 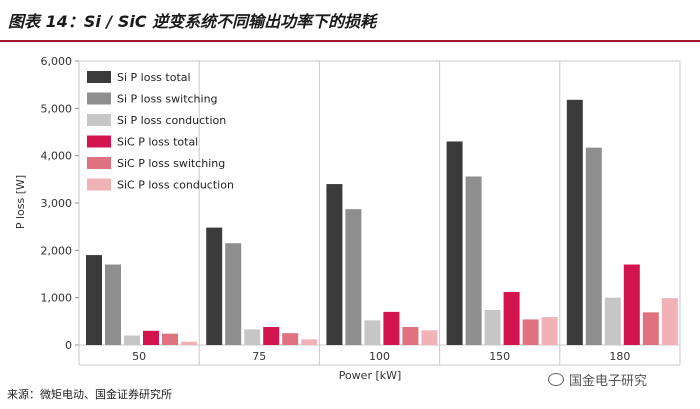 I want to click on y-axis-label: P loss [W], so click(x=20, y=202).